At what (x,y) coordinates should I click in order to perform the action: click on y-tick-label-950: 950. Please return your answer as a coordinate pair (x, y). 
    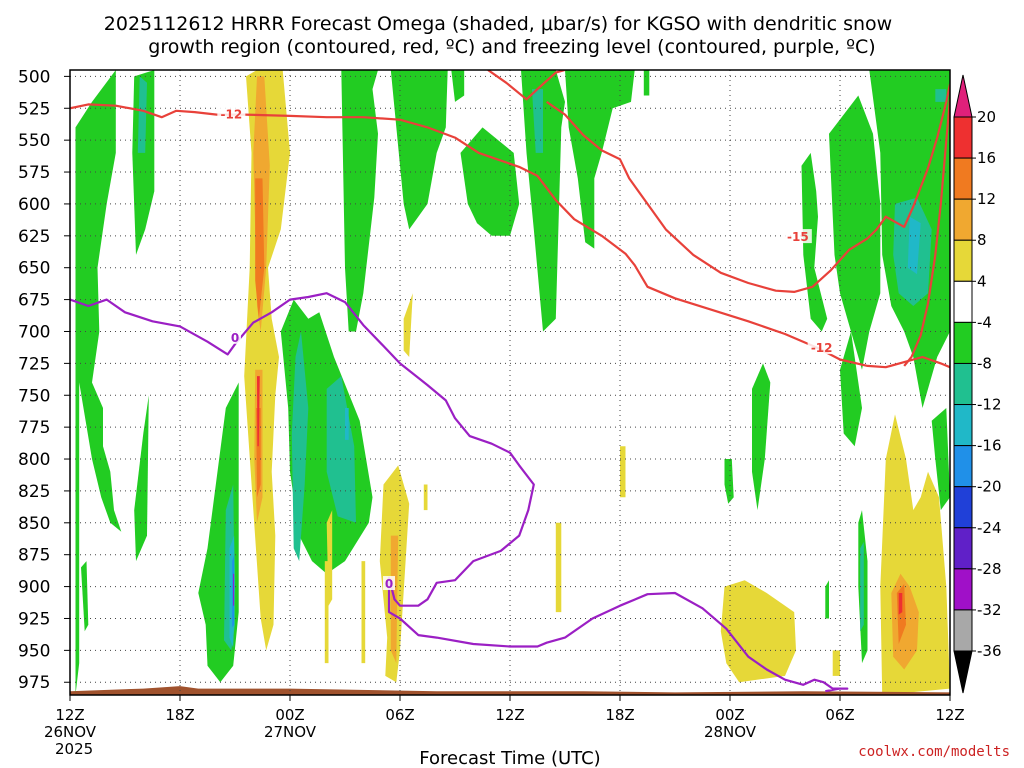
    Looking at the image, I should click on (34, 651).